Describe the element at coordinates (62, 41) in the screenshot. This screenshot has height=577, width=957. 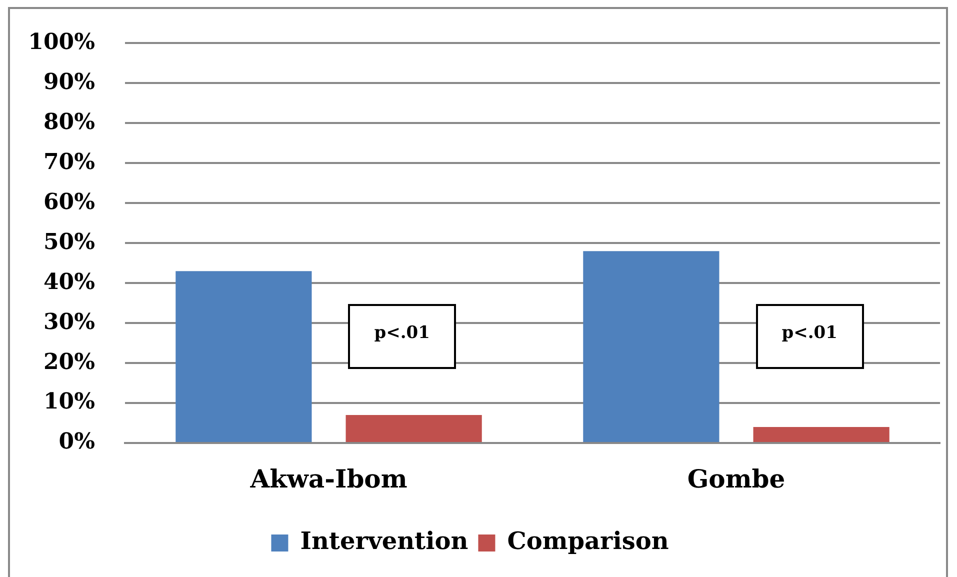
I see `y-tick-label: 100%` at that location.